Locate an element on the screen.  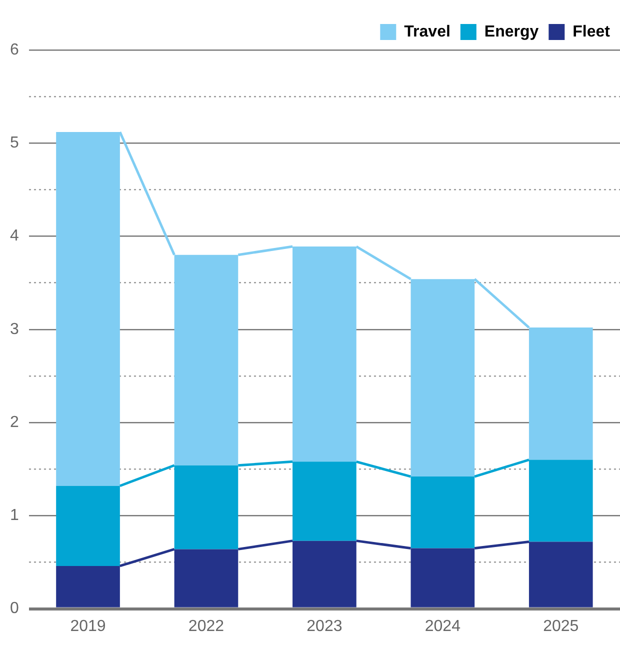
legend-label: Energy is located at coordinates (511, 31).